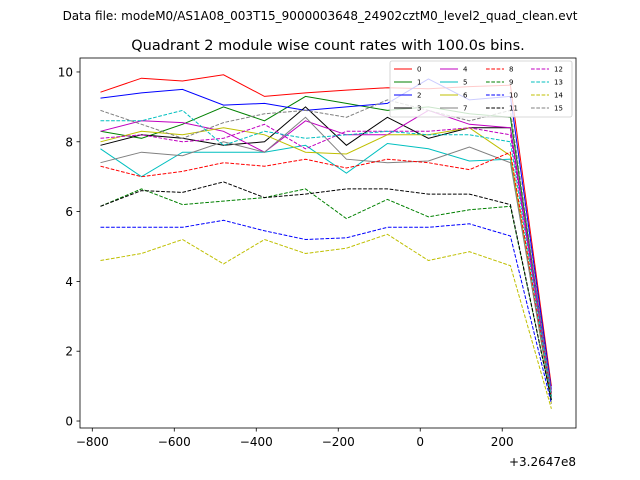 Image resolution: width=640 pixels, height=480 pixels. I want to click on y-tick-label: 4, so click(69, 282).